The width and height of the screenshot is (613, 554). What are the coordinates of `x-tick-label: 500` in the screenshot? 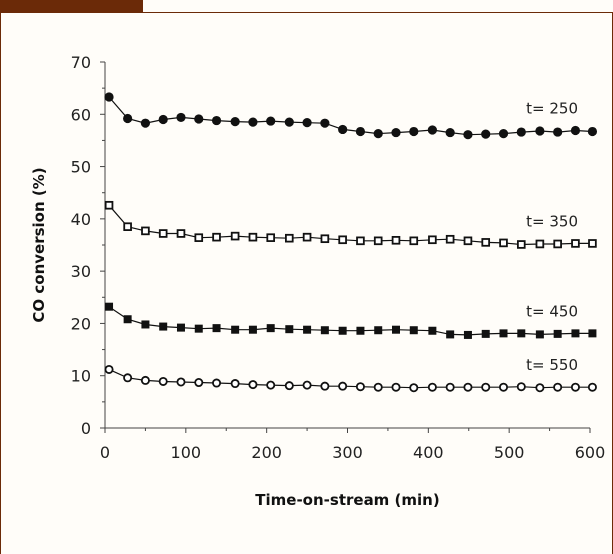 It's located at (509, 452).